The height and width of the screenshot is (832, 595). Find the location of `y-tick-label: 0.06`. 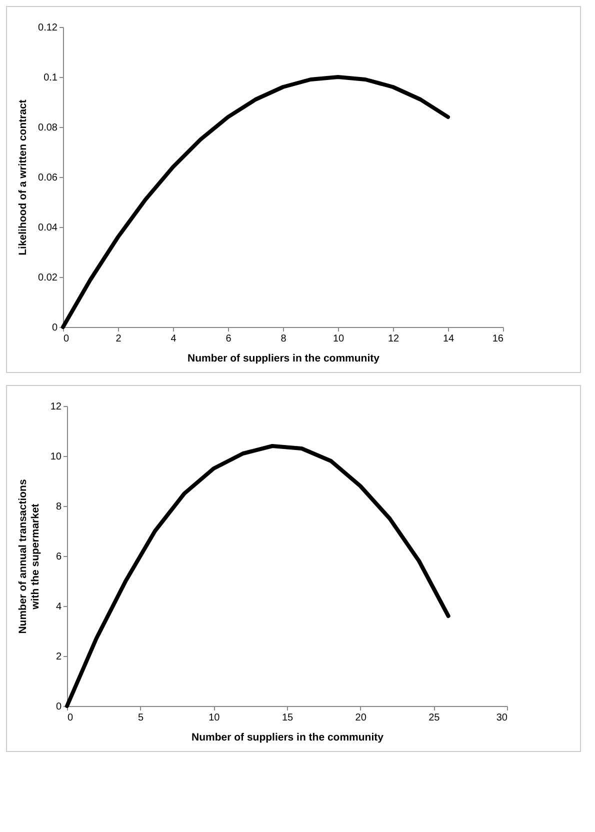

y-tick-label: 0.06 is located at coordinates (48, 178).